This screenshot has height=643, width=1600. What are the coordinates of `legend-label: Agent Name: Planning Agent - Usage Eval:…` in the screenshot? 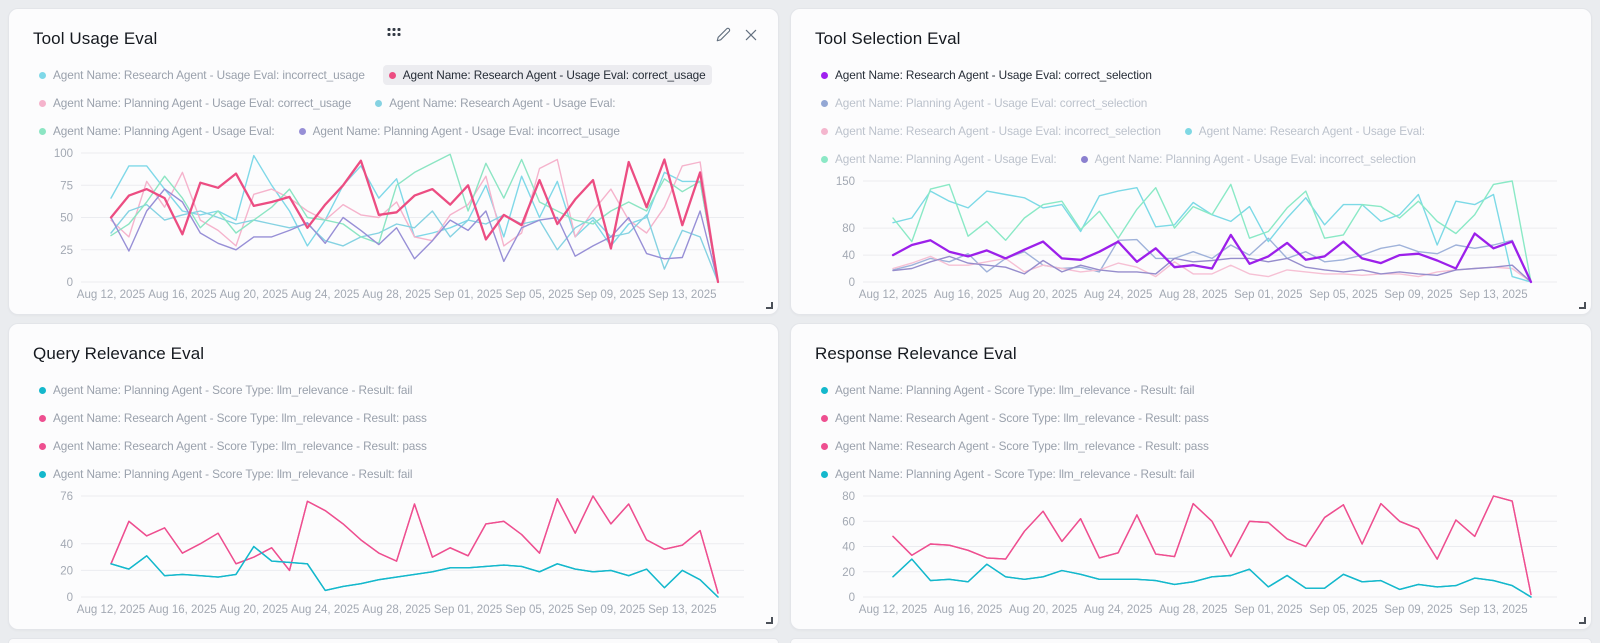 It's located at (202, 103).